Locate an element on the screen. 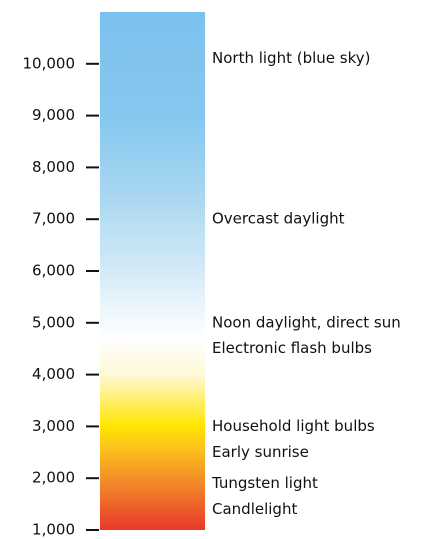  y-tick-label: 7,000 is located at coordinates (53, 219).